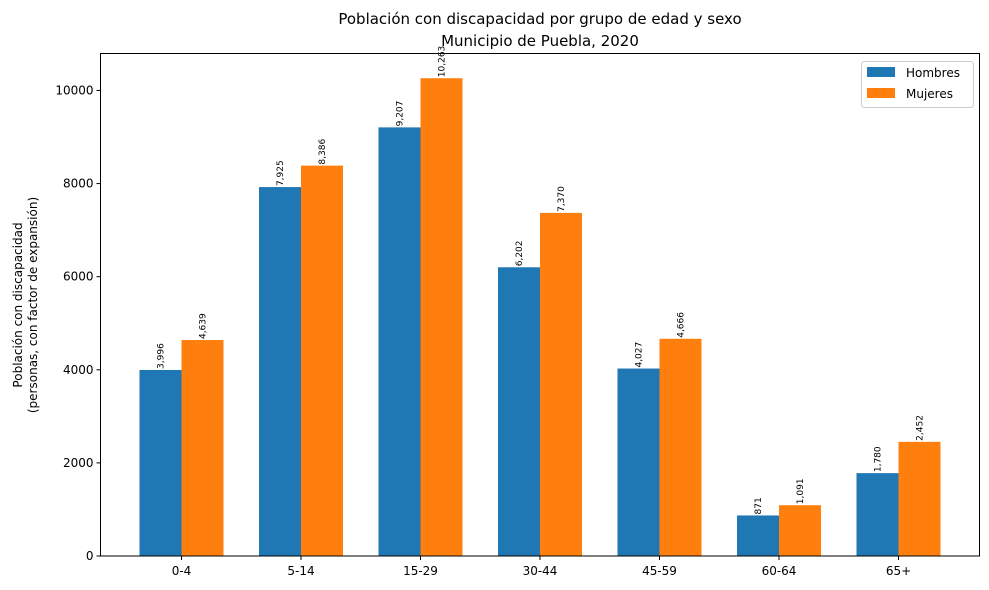 The width and height of the screenshot is (989, 590). I want to click on x-axis-ticks: 0-4 5-14 15-29 30-44 45-59 60-64 65+, so click(541, 567).